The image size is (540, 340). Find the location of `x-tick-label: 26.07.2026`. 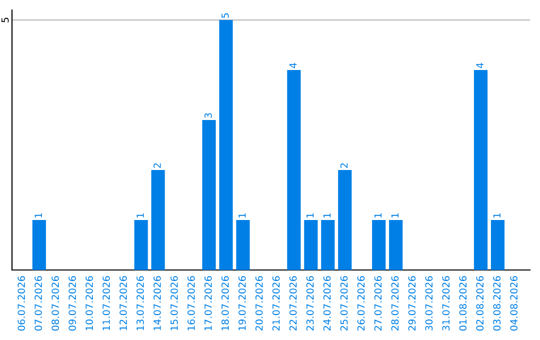

x-tick-label: 26.07.2026 is located at coordinates (361, 303).